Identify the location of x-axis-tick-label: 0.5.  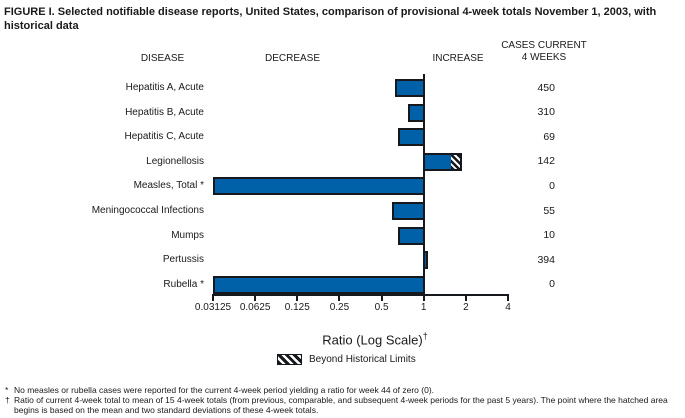
(381, 307).